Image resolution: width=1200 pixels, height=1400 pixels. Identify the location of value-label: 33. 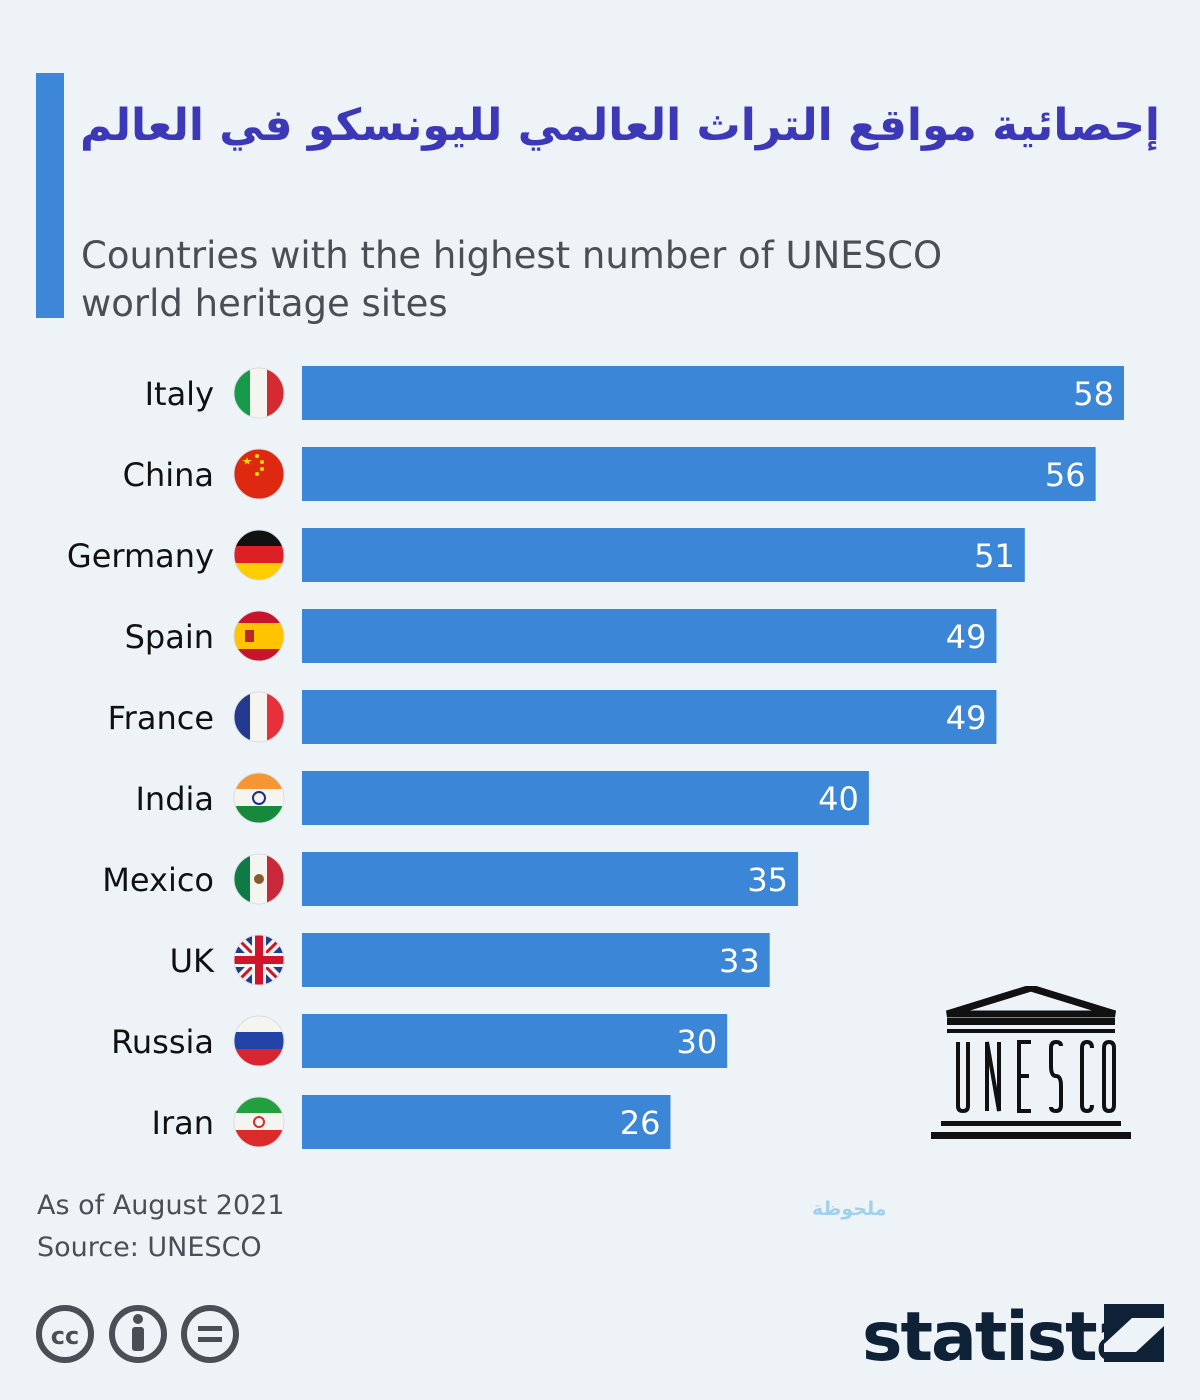
(739, 961).